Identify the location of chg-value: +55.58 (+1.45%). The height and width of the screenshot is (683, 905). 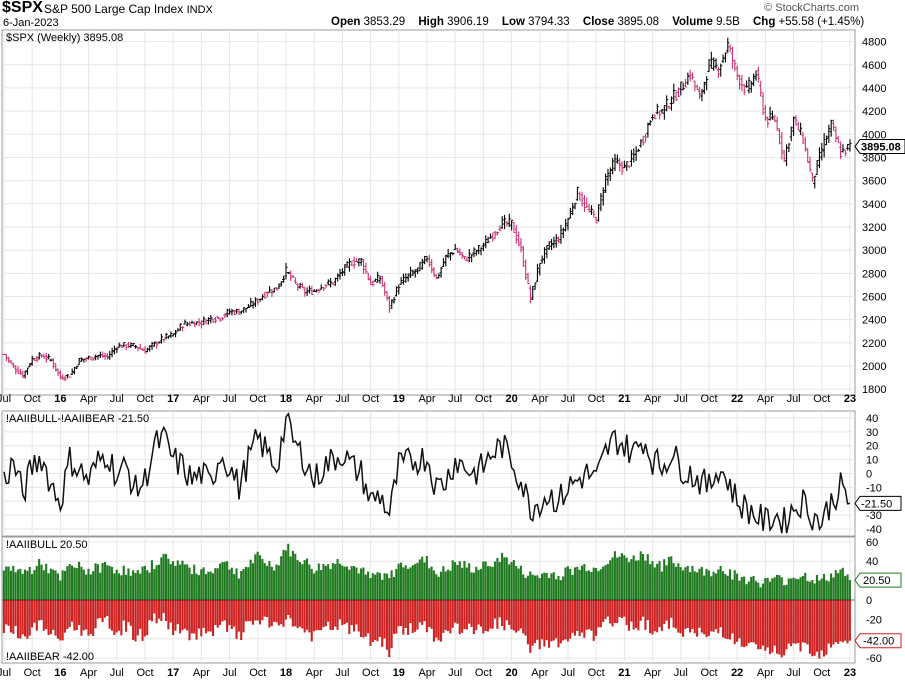
(821, 22).